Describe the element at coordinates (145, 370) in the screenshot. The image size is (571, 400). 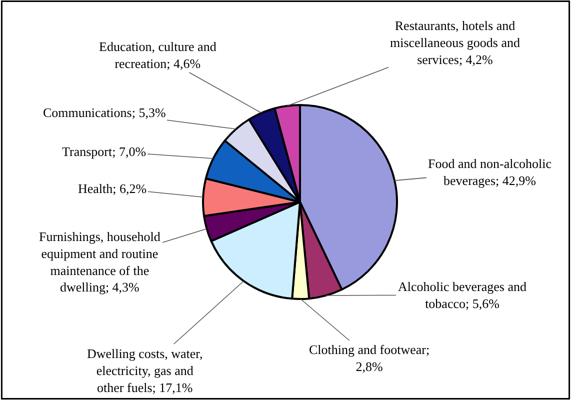
I see `slice-label: Dwelling costs, water, electricity, gas and other fuels; 17,1%` at that location.